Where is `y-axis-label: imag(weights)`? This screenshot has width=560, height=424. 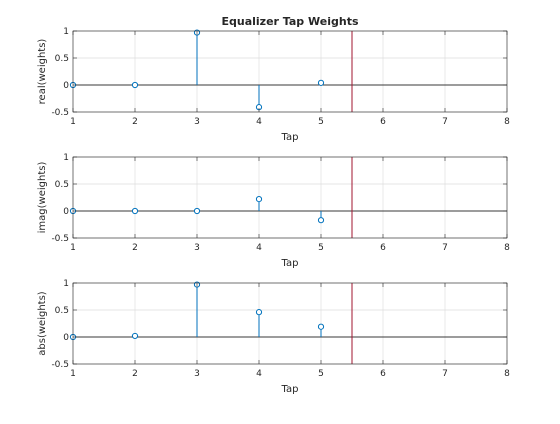 y-axis-label: imag(weights) is located at coordinates (42, 198).